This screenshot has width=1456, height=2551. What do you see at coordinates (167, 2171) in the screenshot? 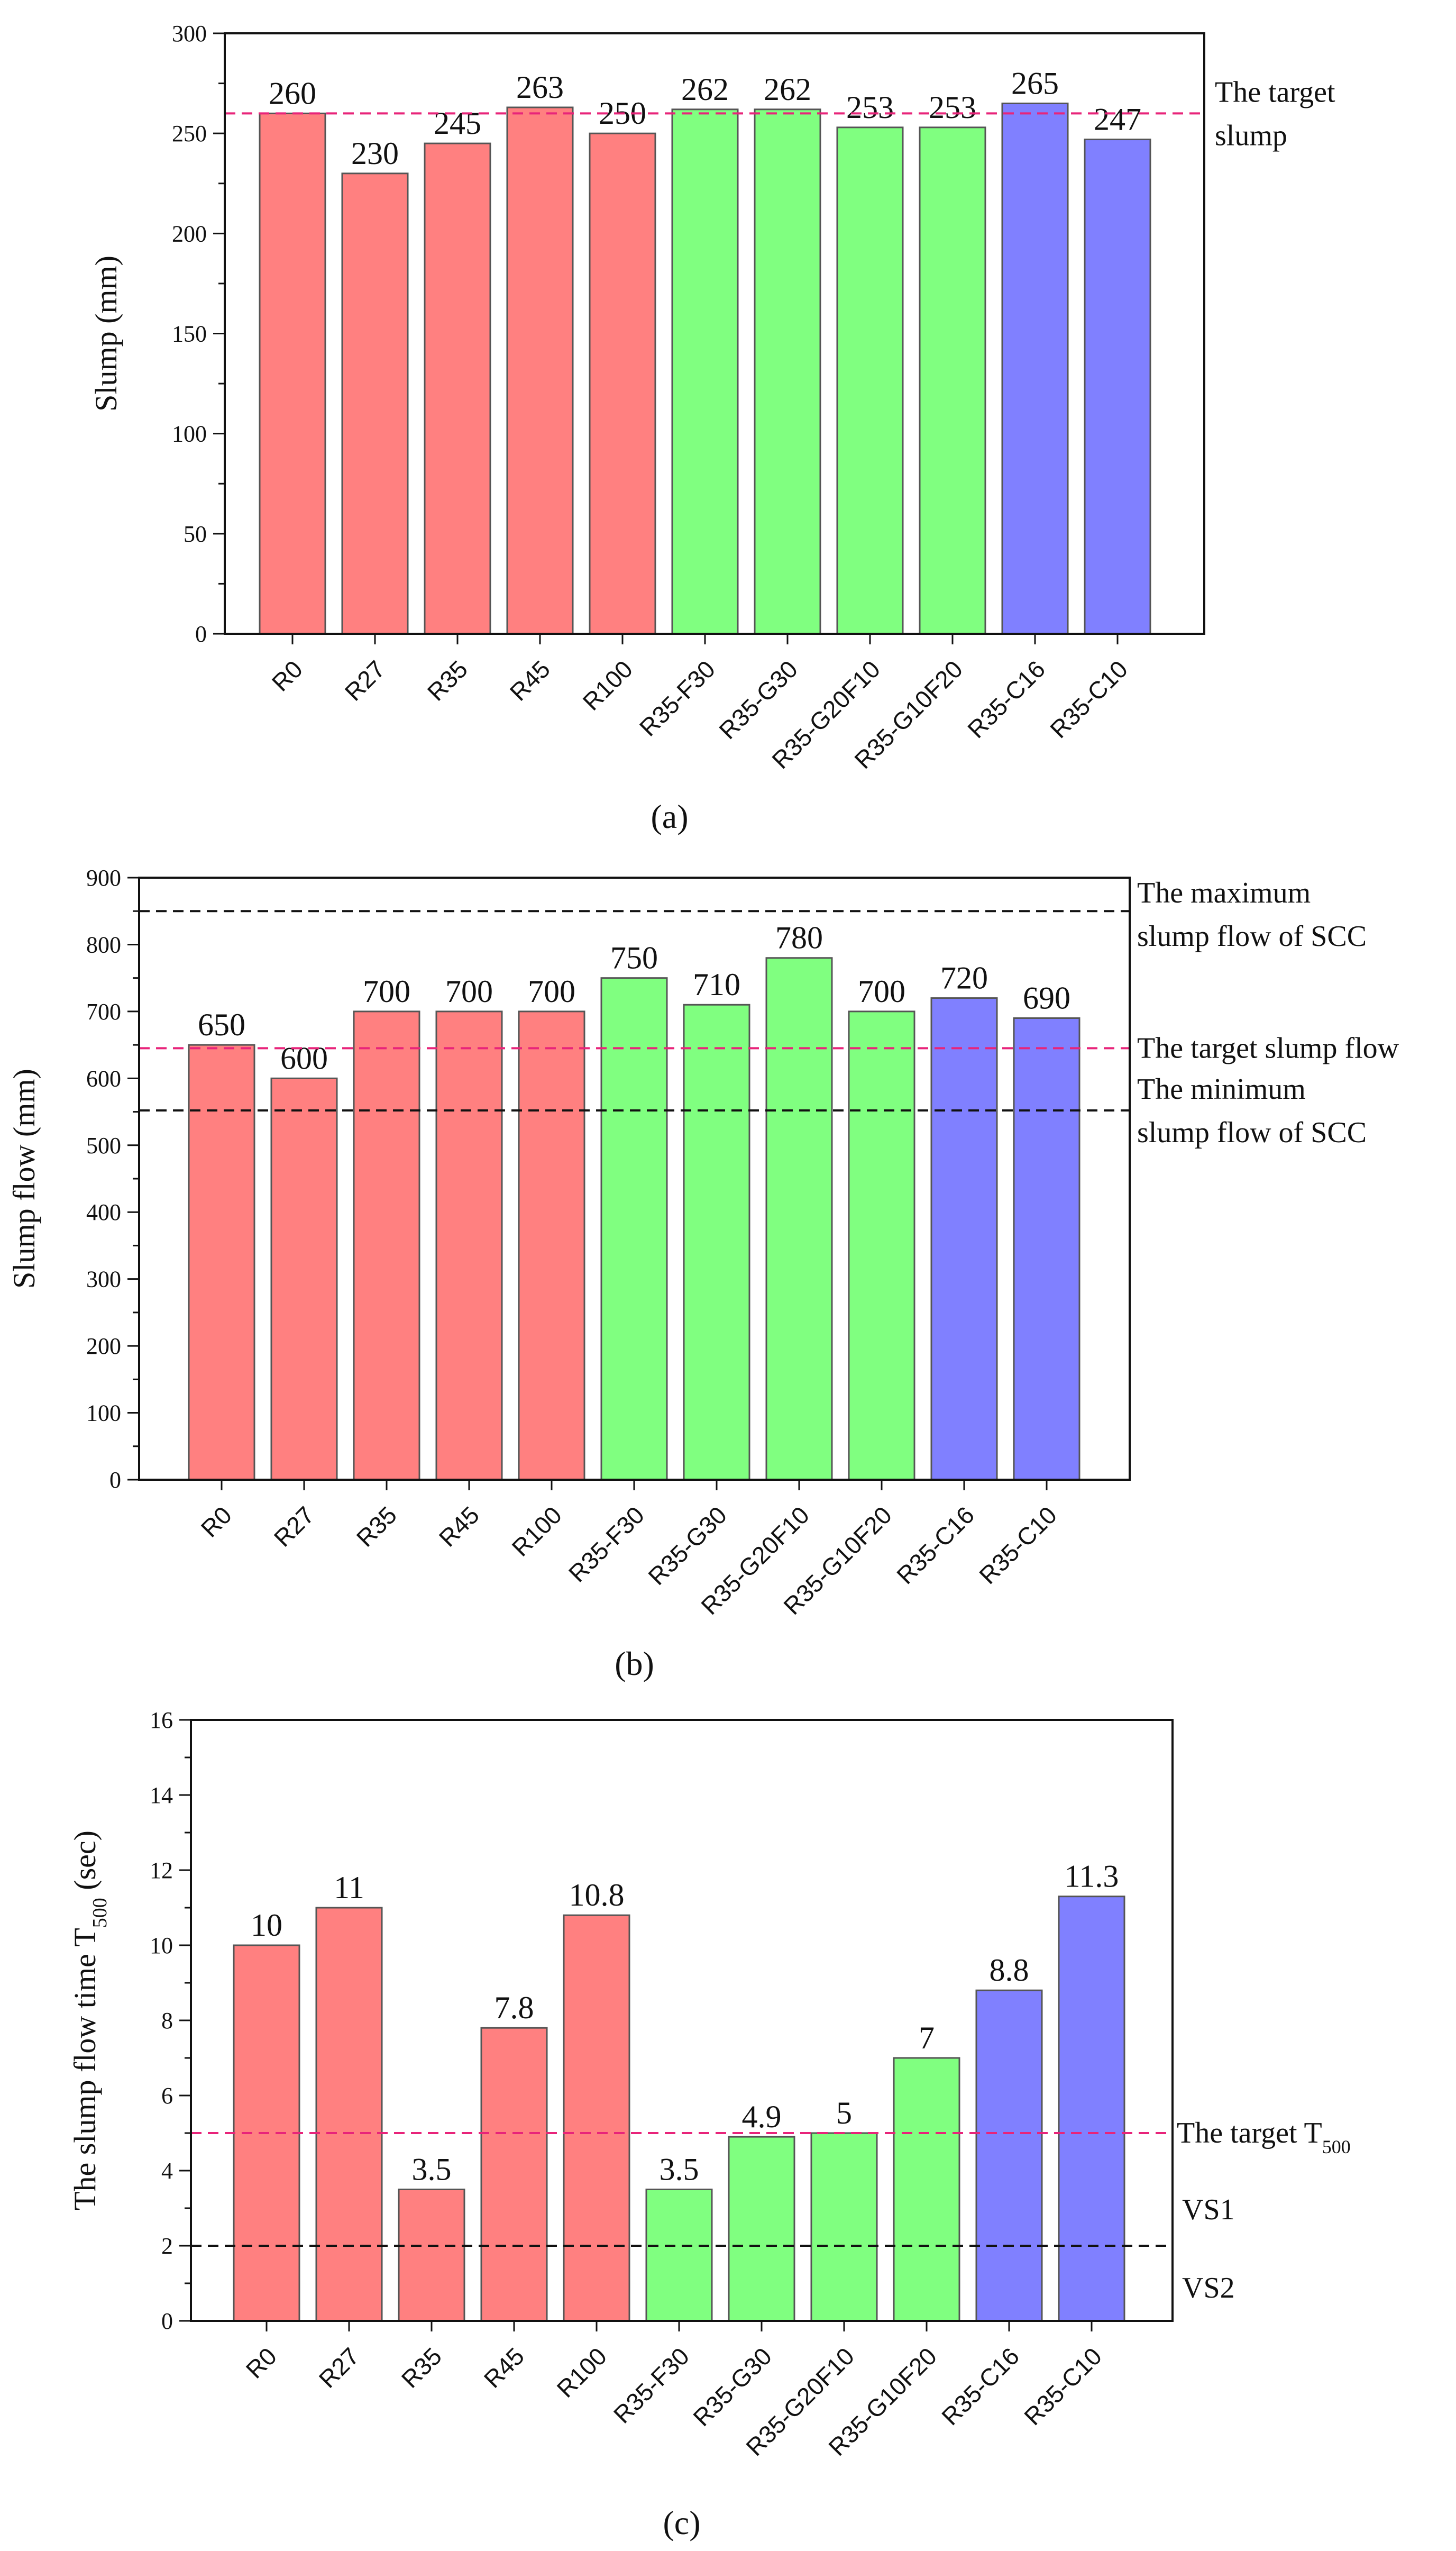
I see `y-tick-label: 4` at bounding box center [167, 2171].